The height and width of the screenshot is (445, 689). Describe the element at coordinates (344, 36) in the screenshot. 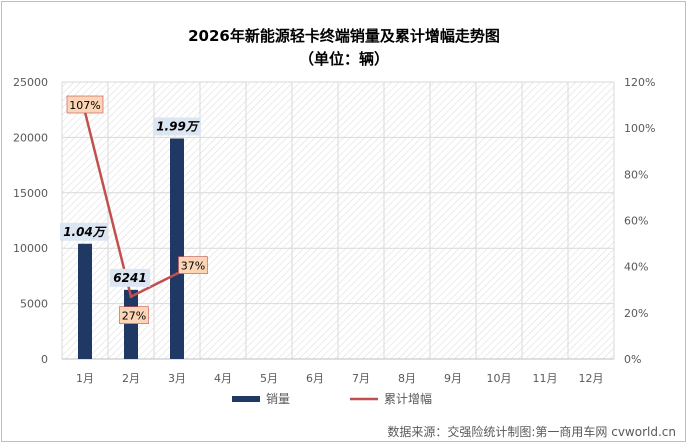

I see `chart-title: 2026年新能源轻卡终端销量及累计增幅走势图` at that location.